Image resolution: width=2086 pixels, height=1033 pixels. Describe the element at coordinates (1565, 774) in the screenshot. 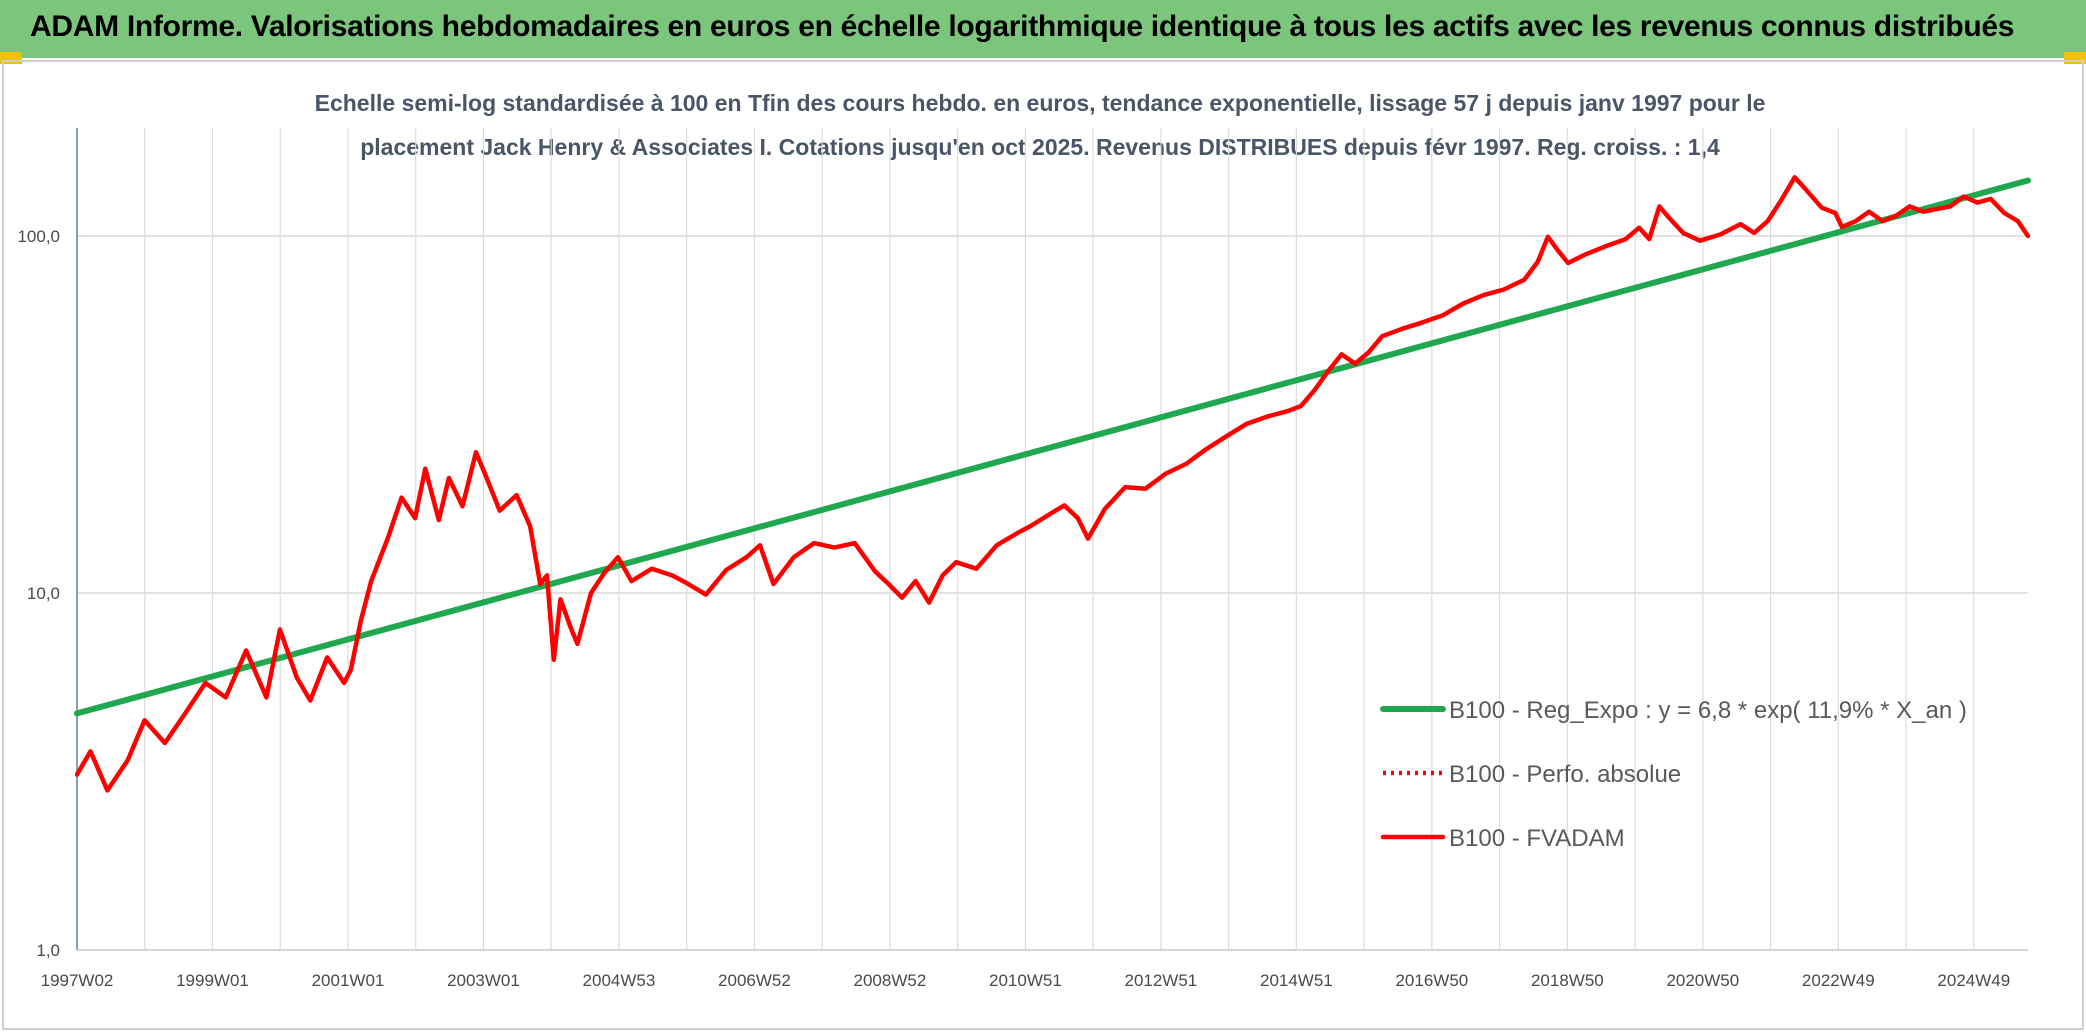

I see `legend-label: B100 - Perfo. absolue` at that location.